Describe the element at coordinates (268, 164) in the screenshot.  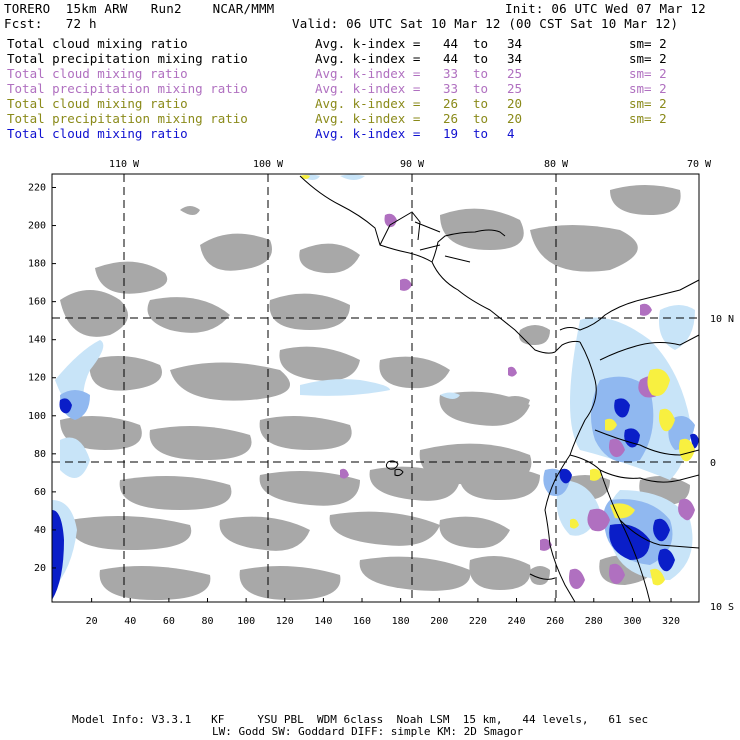
I see `lon-label: 100 W` at that location.